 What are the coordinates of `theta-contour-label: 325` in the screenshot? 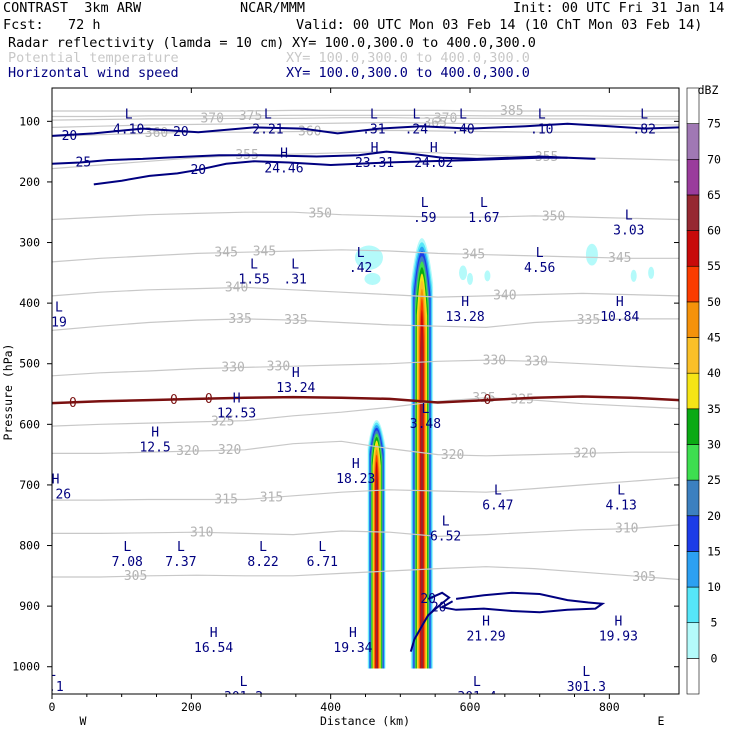 It's located at (222, 421).